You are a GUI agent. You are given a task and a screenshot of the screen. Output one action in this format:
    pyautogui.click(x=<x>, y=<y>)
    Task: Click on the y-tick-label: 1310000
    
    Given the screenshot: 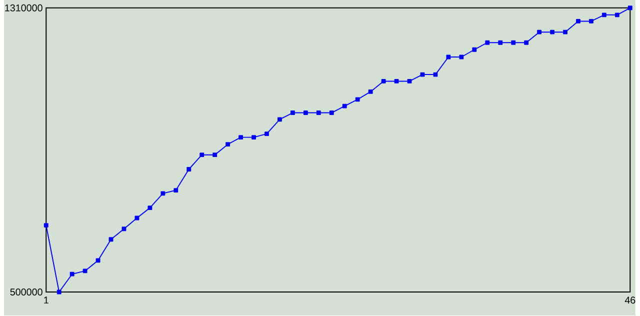 What is the action you would take?
    pyautogui.click(x=23, y=8)
    